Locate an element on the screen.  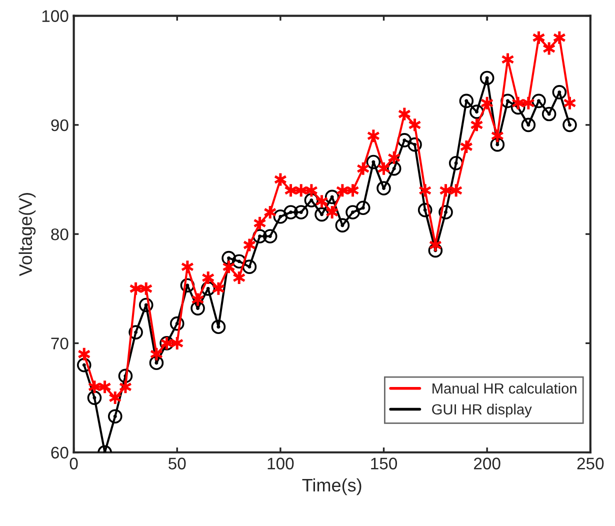
y-tick-label: 80 is located at coordinates (59, 234).